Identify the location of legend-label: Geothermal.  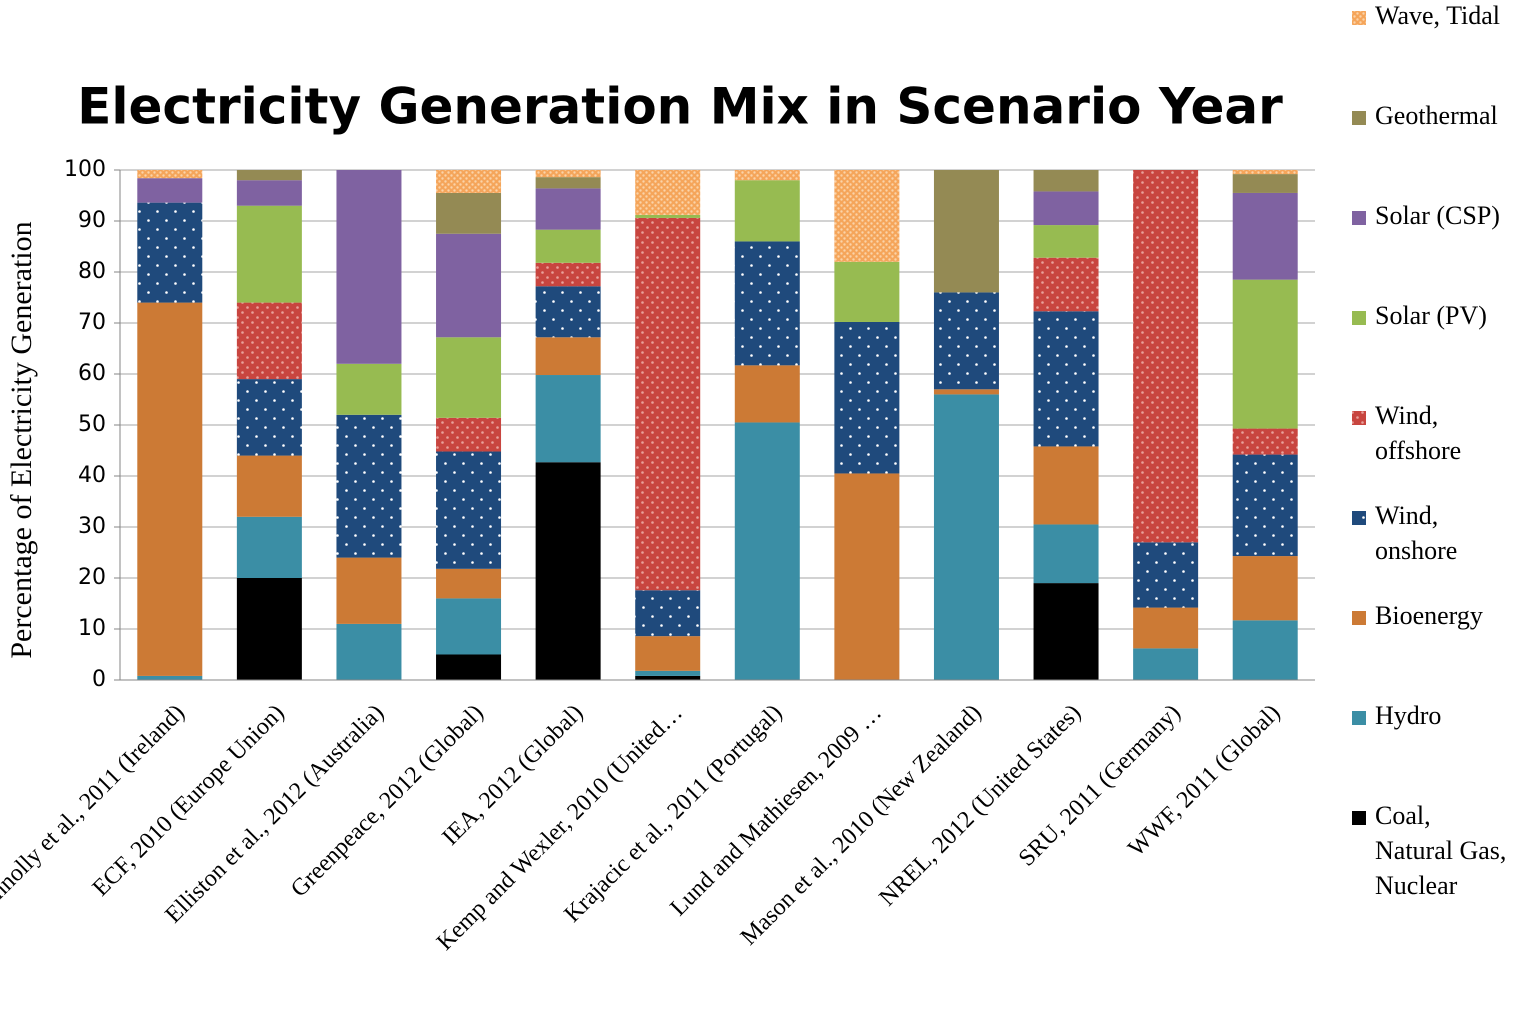
(1436, 115).